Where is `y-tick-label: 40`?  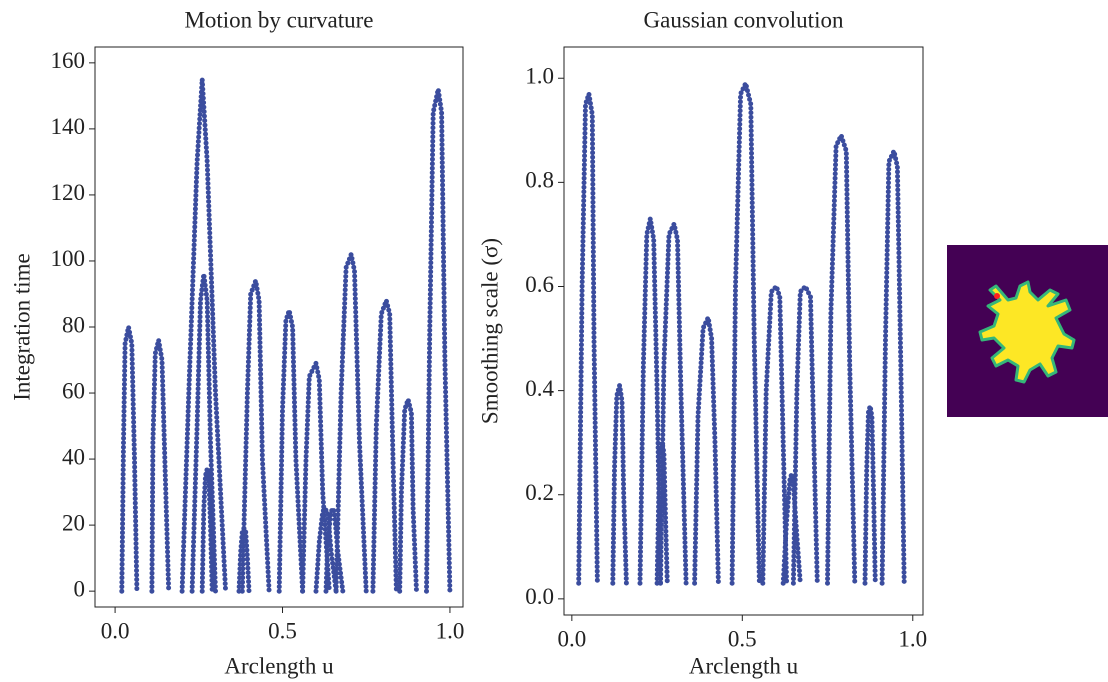
y-tick-label: 40 is located at coordinates (73, 456).